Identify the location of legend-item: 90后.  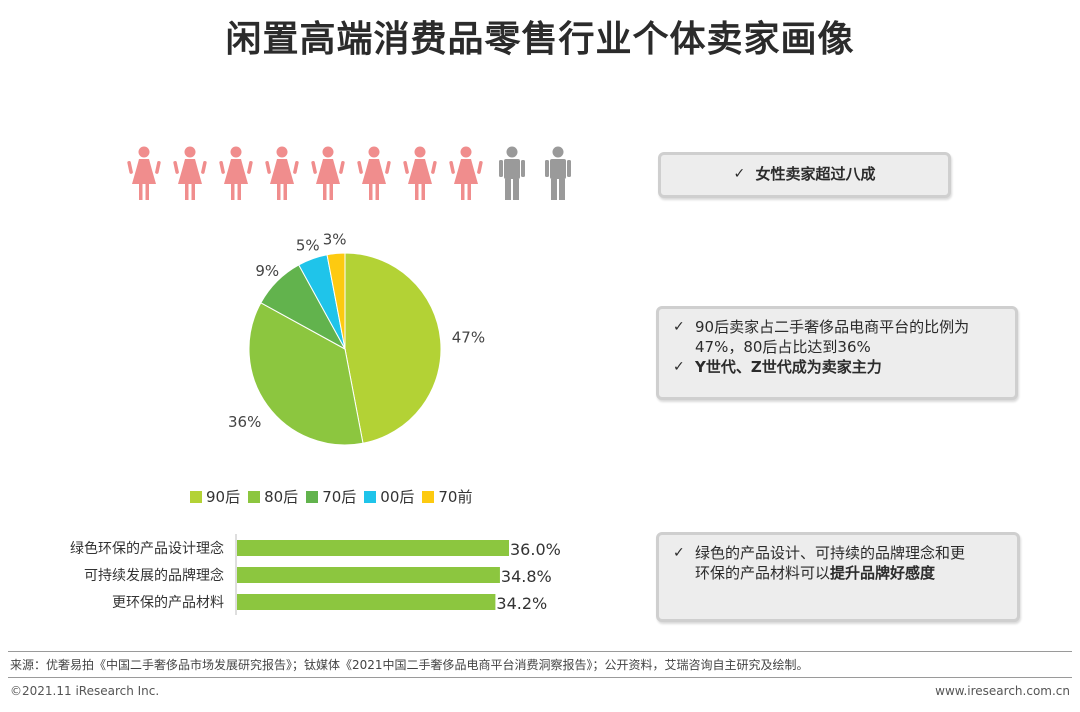
(215, 496).